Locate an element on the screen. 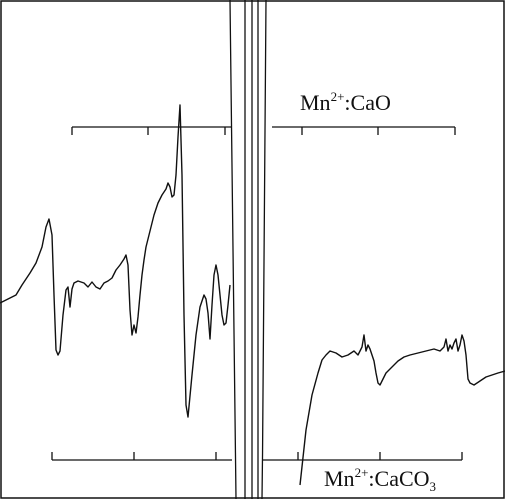 This screenshot has width=505, height=499. top-scale is located at coordinates (263, 130).